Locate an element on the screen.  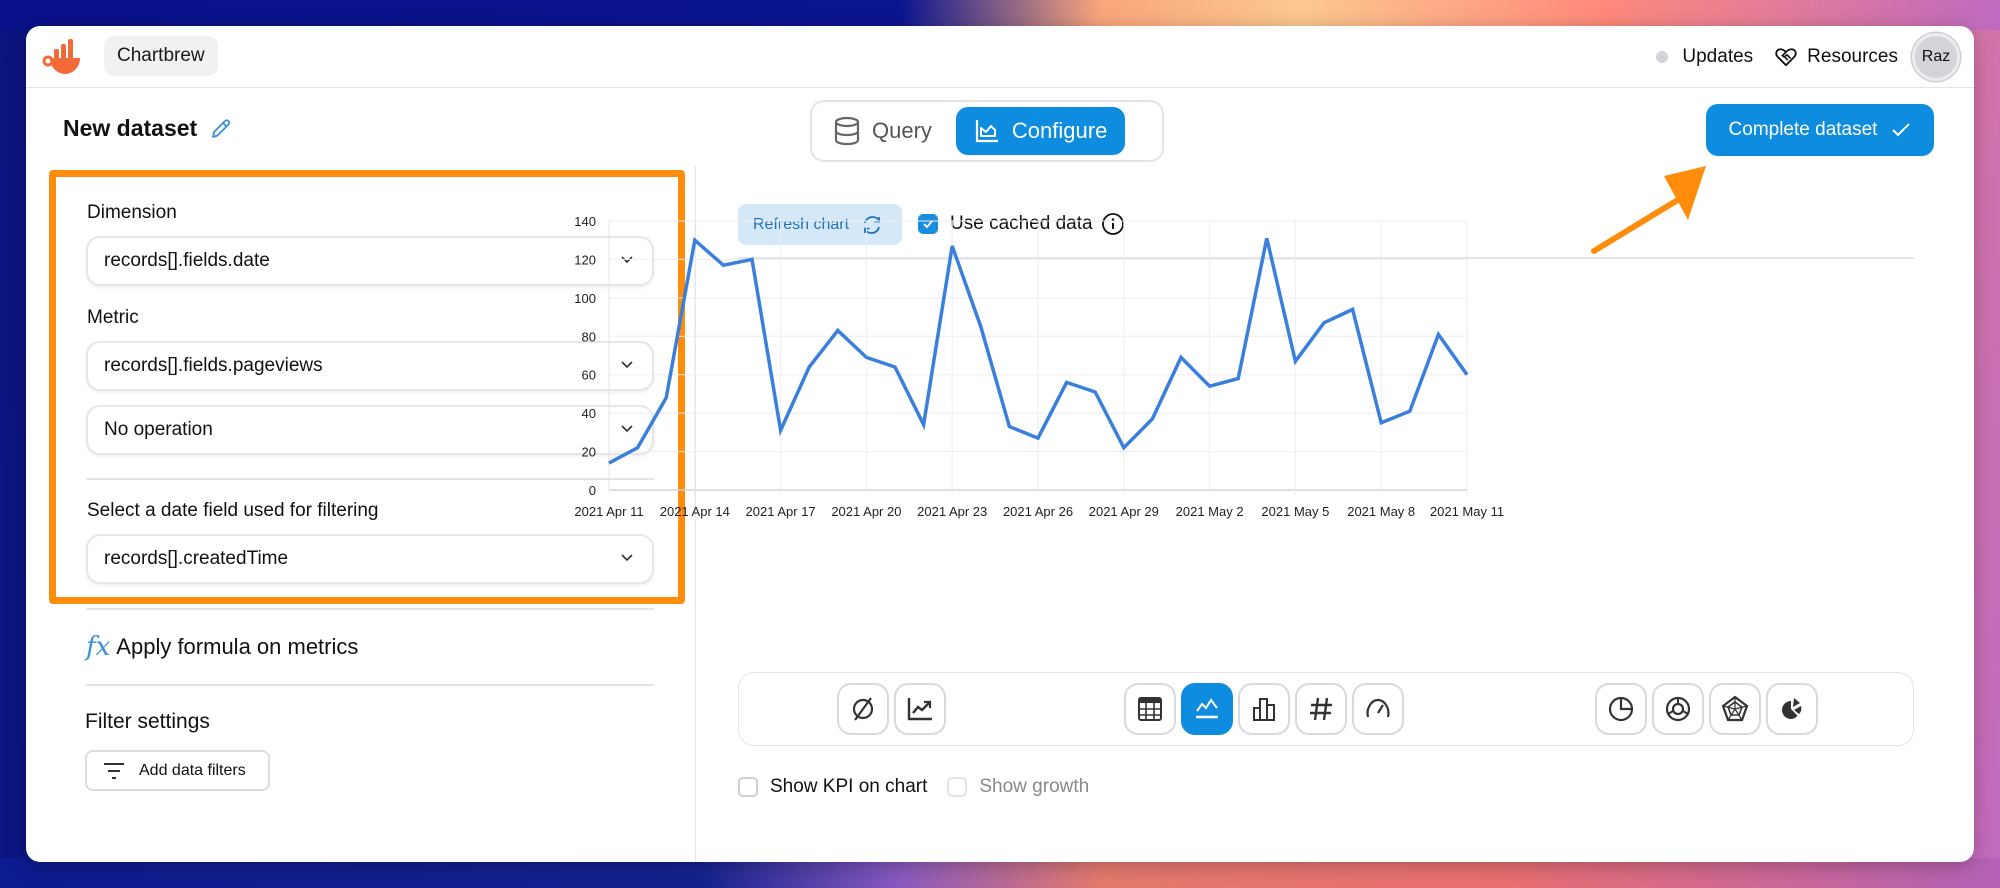
empty-set-icon is located at coordinates (863, 709).